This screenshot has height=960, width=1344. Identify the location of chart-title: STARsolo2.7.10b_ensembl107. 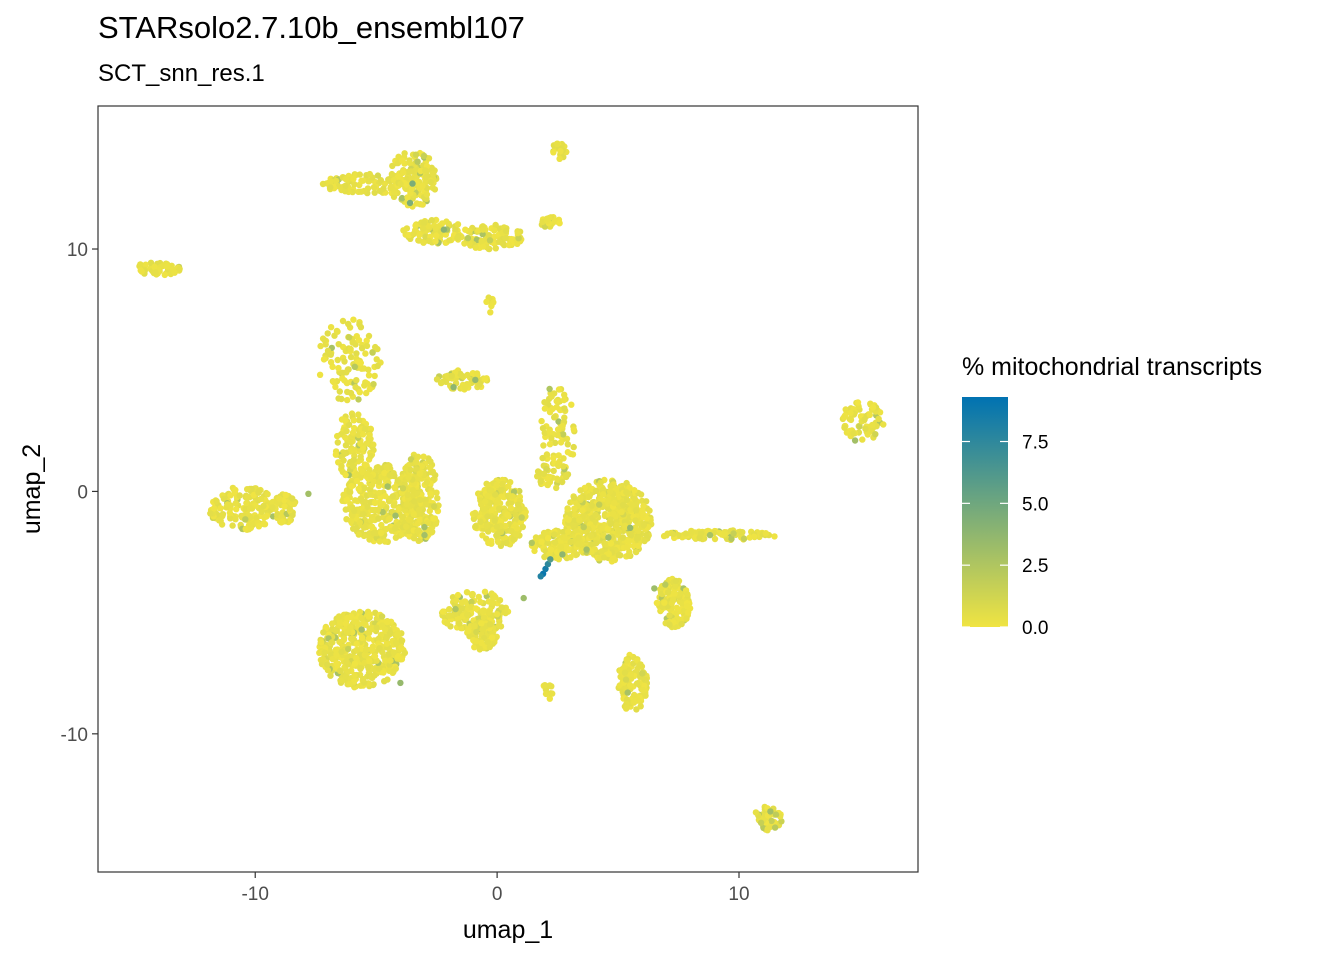
(311, 27).